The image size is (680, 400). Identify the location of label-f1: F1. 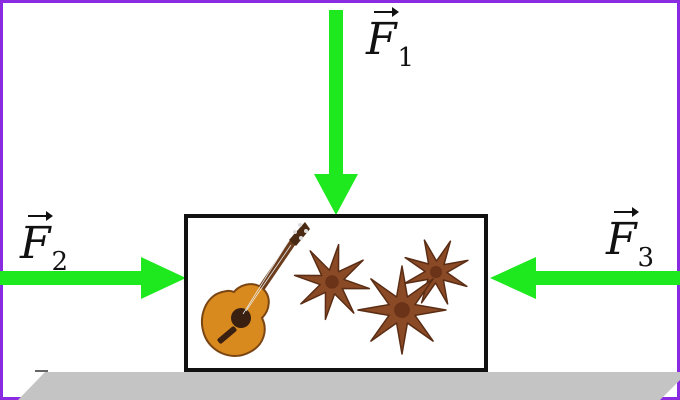
(390, 39).